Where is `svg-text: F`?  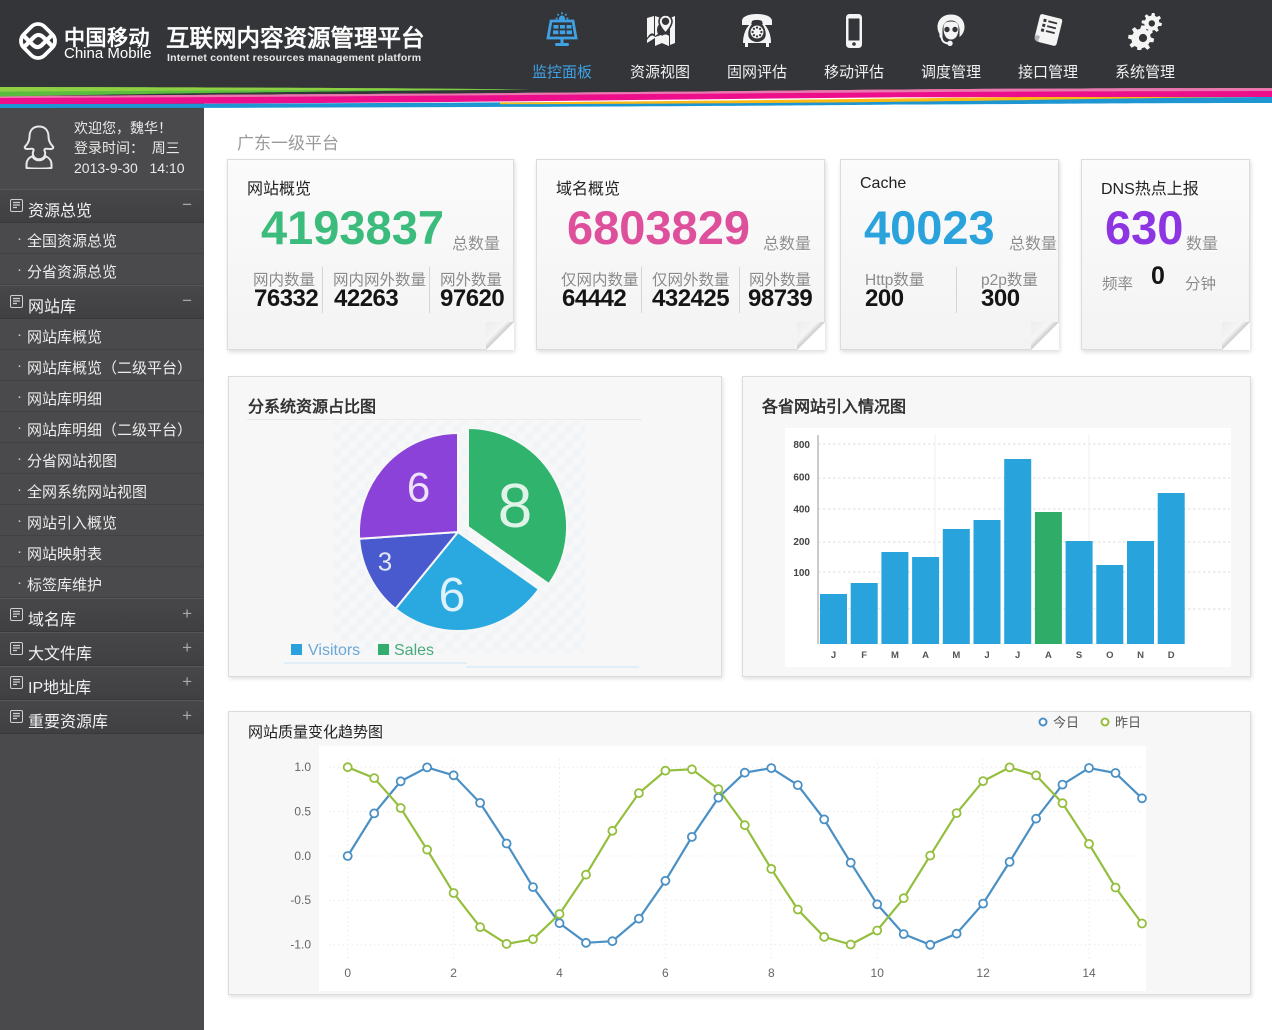
svg-text: F is located at coordinates (864, 655).